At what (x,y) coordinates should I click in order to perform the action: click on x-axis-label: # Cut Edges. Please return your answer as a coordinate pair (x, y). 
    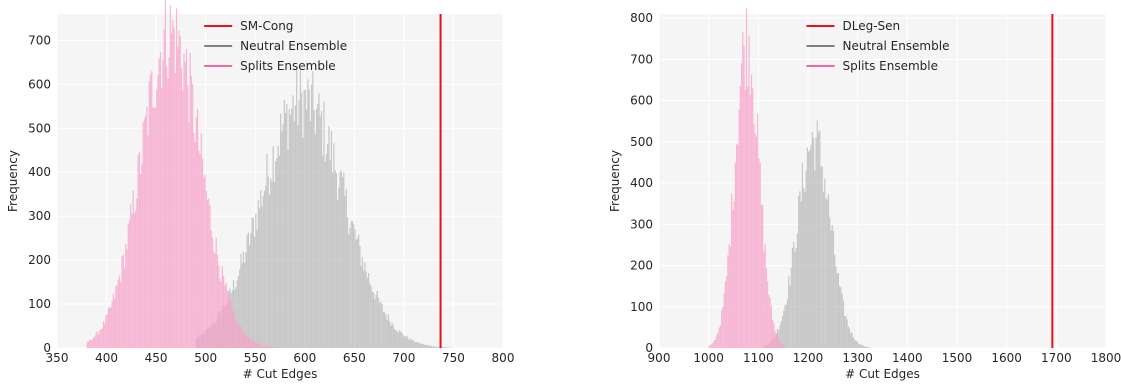
    Looking at the image, I should click on (280, 374).